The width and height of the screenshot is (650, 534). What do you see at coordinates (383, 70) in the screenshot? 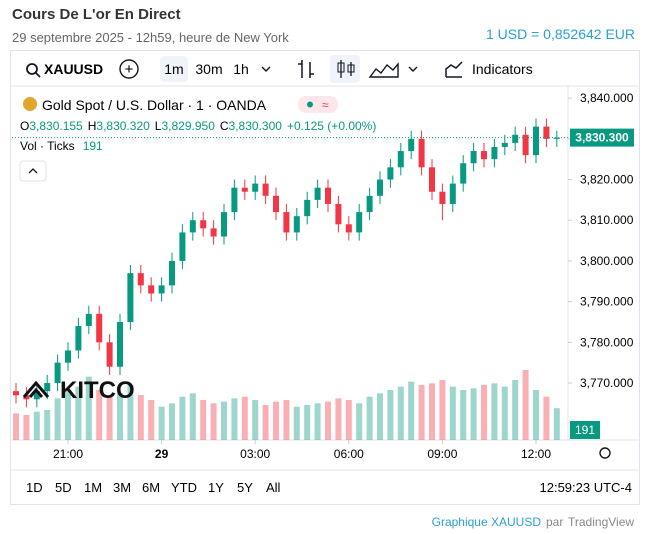
I see `area-icon` at bounding box center [383, 70].